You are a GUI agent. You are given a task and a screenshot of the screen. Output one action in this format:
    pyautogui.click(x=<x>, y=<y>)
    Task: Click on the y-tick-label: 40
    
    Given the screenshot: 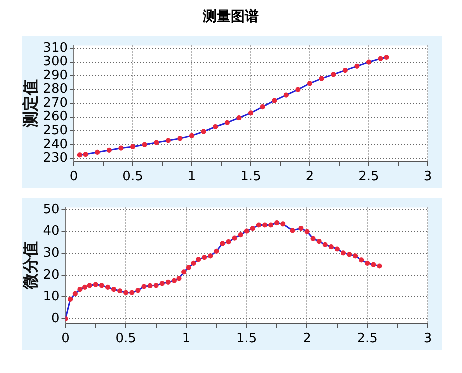 What is the action you would take?
    pyautogui.click(x=51, y=232)
    